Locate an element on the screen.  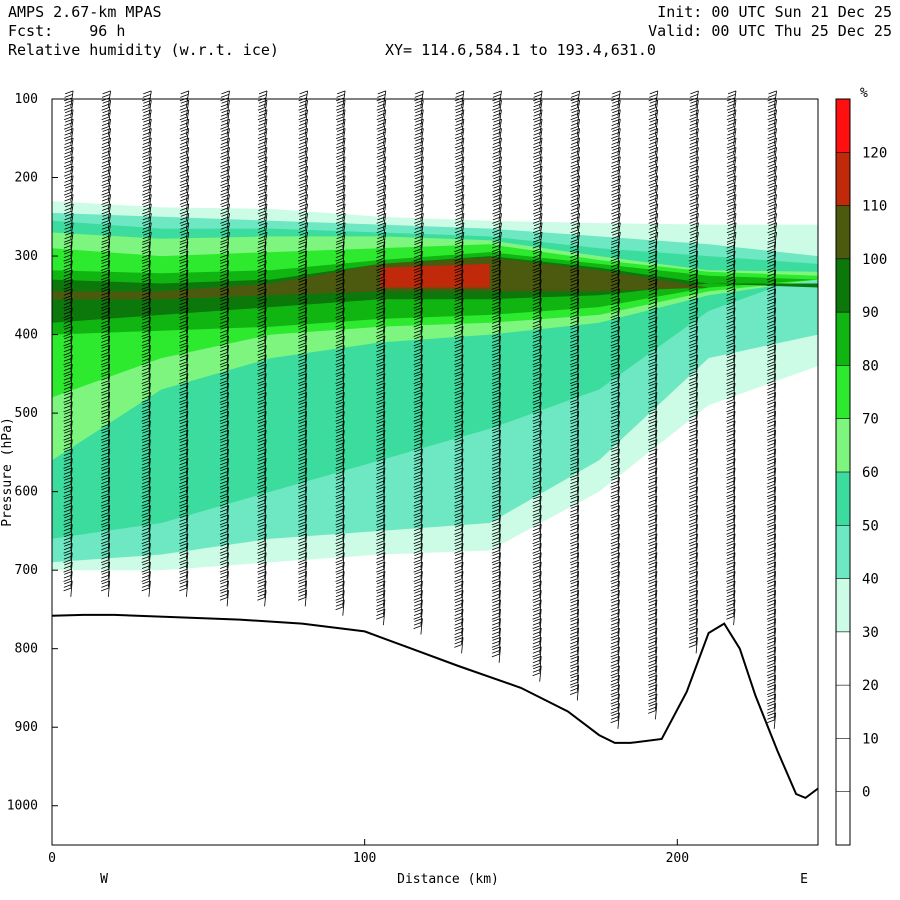
colorbar-label: 40 is located at coordinates (870, 580).